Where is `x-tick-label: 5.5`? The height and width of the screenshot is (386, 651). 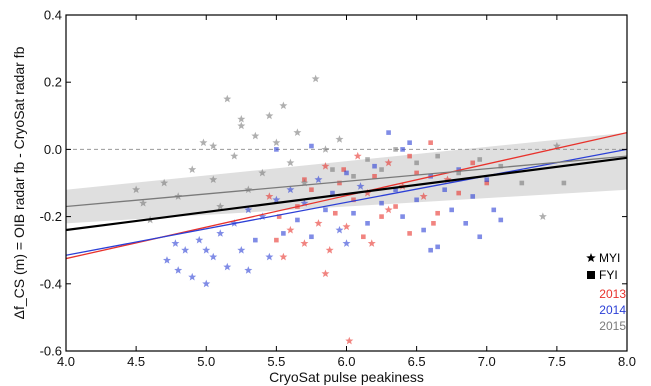 x-tick-label: 5.5 is located at coordinates (276, 361).